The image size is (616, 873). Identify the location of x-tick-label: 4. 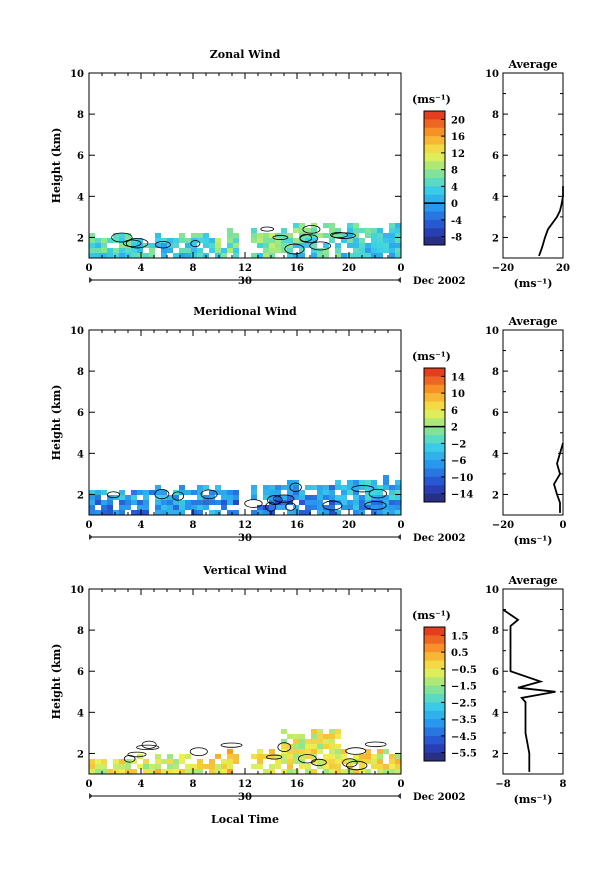
(141, 784).